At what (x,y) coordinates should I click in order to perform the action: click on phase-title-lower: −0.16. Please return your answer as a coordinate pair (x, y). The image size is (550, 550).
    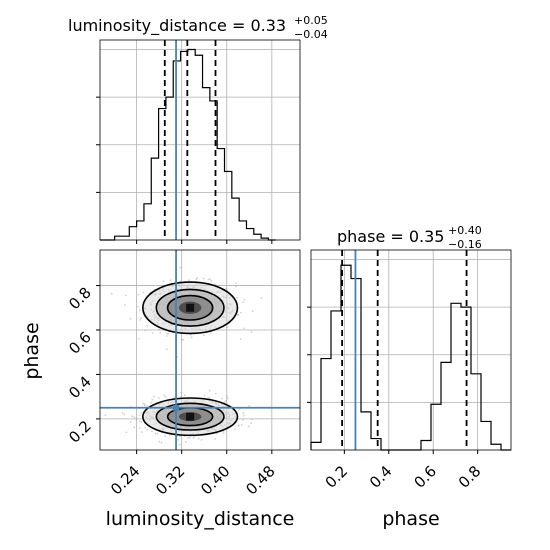
    Looking at the image, I should click on (465, 244).